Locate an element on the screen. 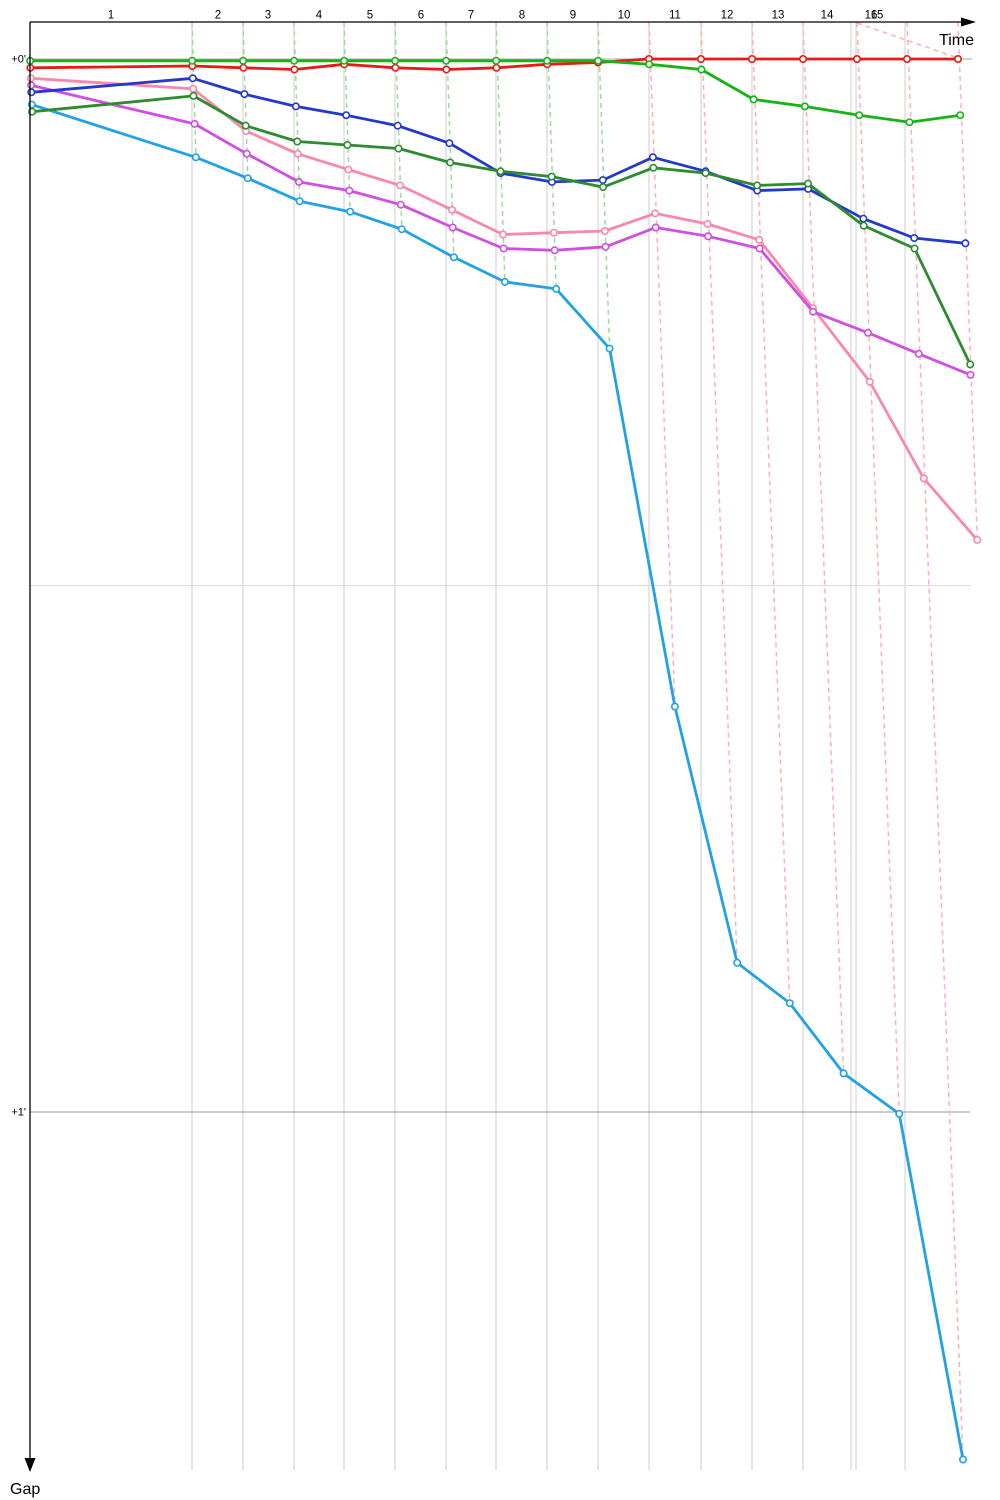  data-point-dark-green-lap5 is located at coordinates (398, 148).